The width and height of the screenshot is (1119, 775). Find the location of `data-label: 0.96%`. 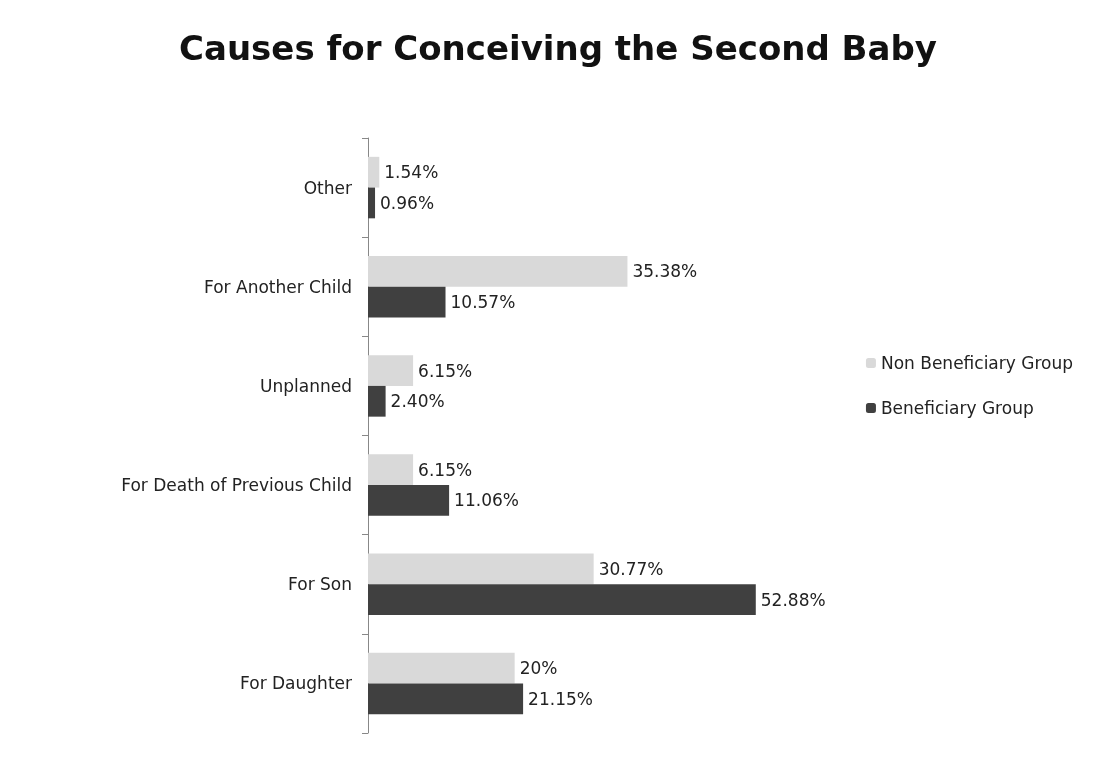

data-label: 0.96% is located at coordinates (407, 202).